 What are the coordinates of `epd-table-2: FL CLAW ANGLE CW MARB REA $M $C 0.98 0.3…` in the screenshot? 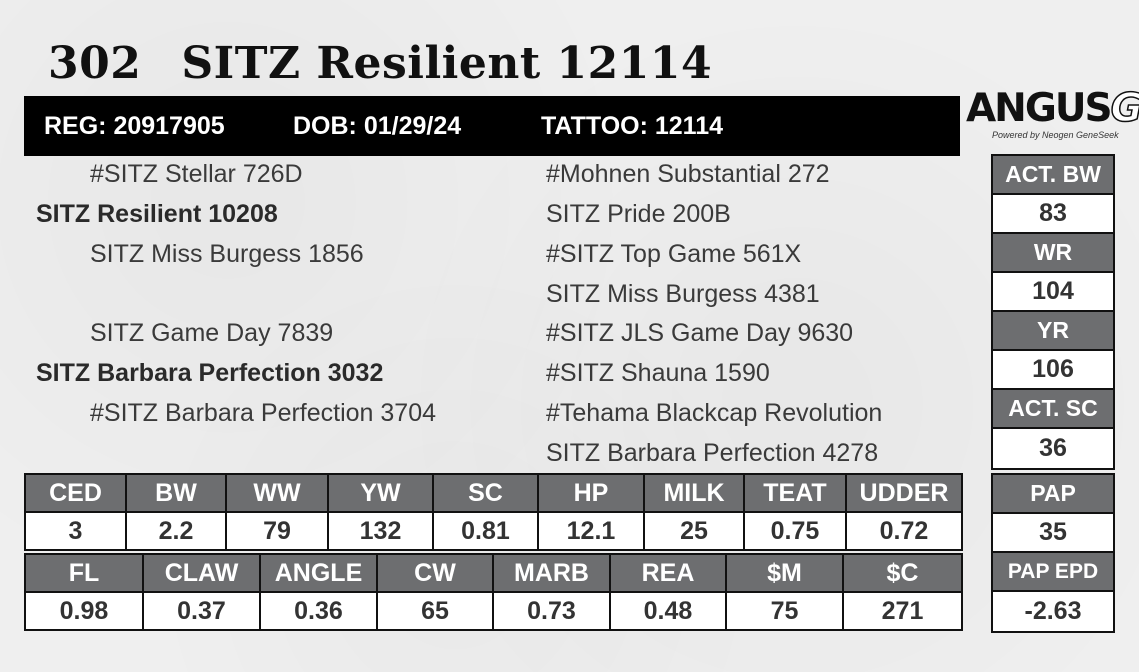 It's located at (493, 592).